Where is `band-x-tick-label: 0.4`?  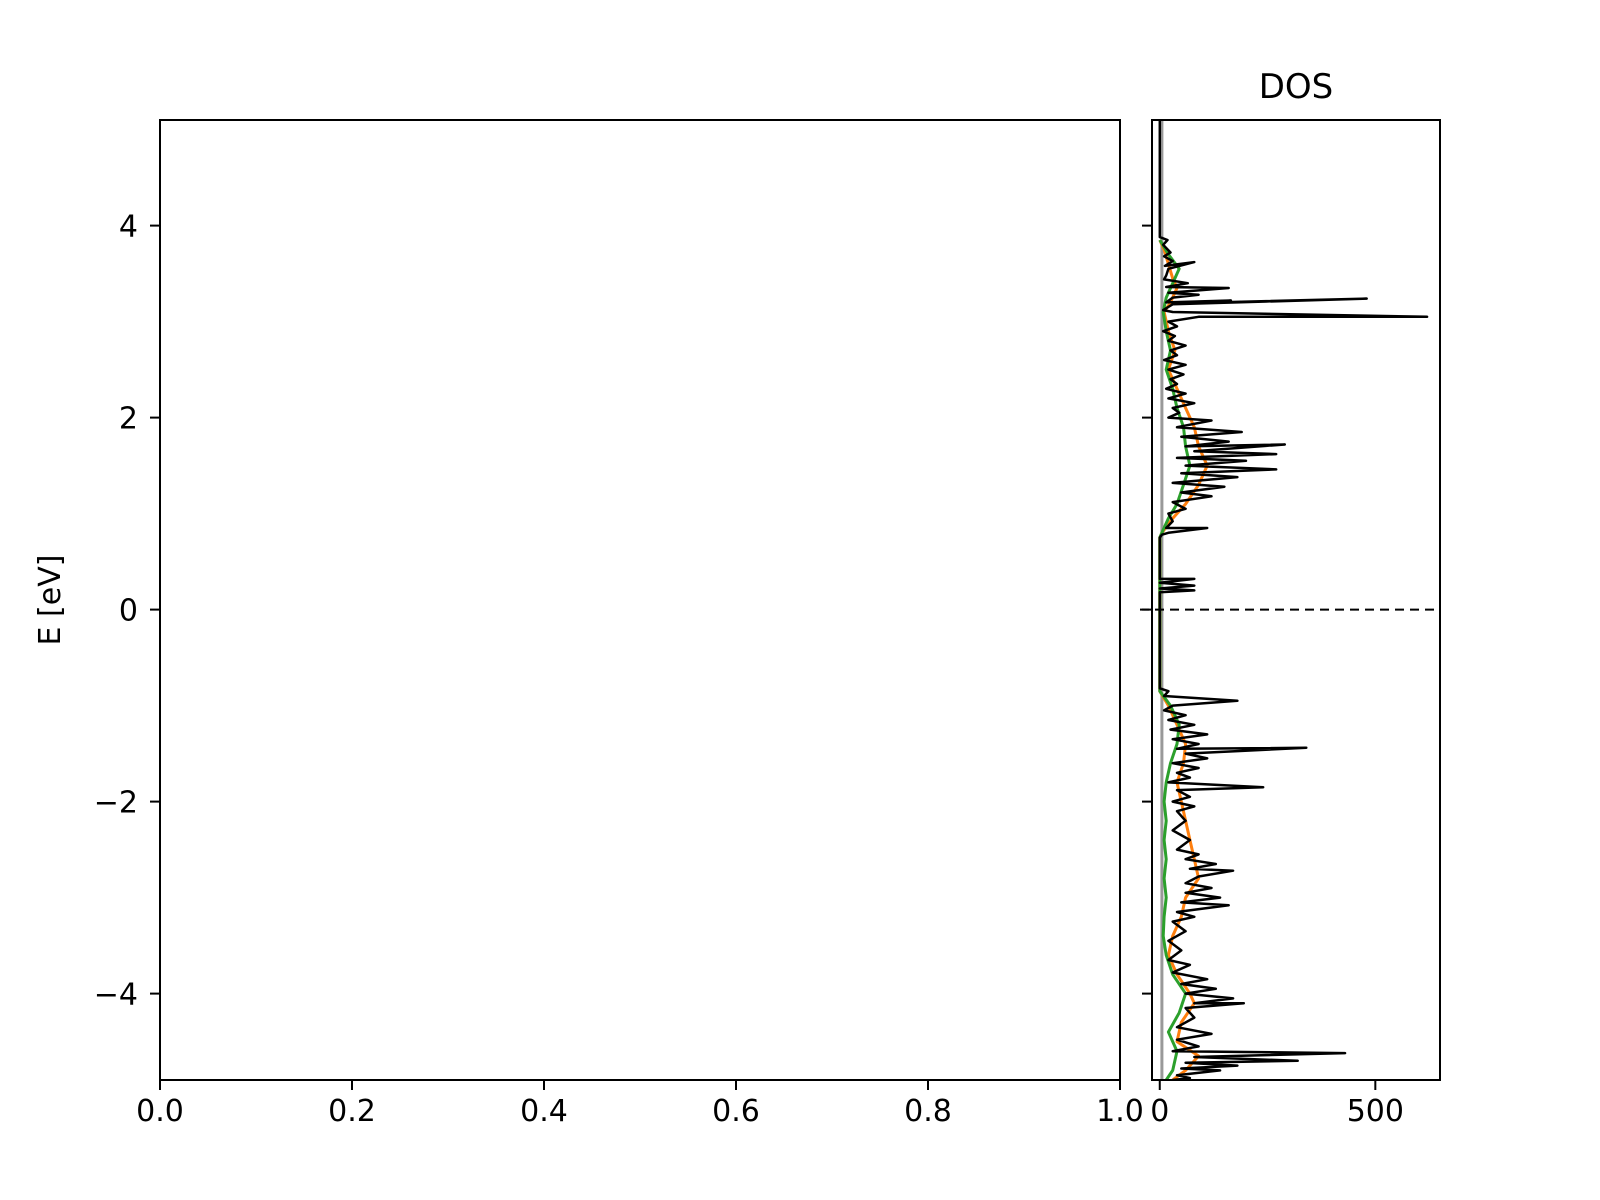
band-x-tick-label: 0.4 is located at coordinates (544, 1111).